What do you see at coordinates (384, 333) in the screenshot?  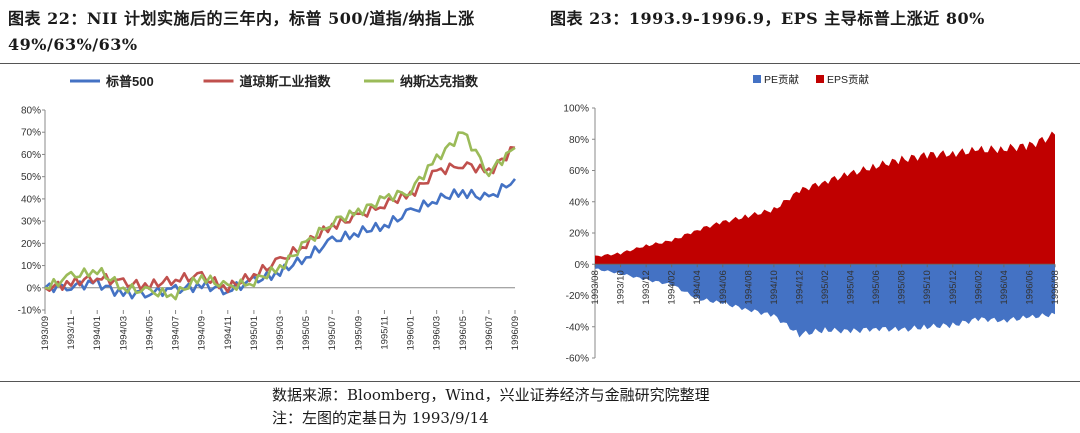 I see `x-tick-label: 1995/11` at bounding box center [384, 333].